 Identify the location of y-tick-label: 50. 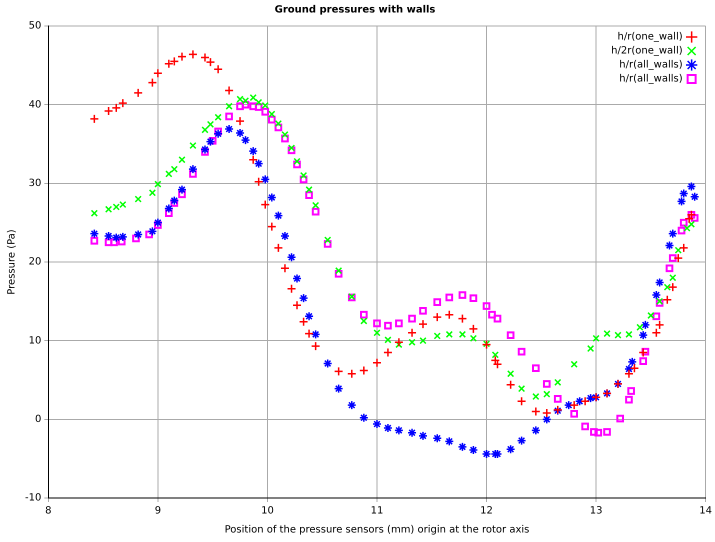
(35, 26).